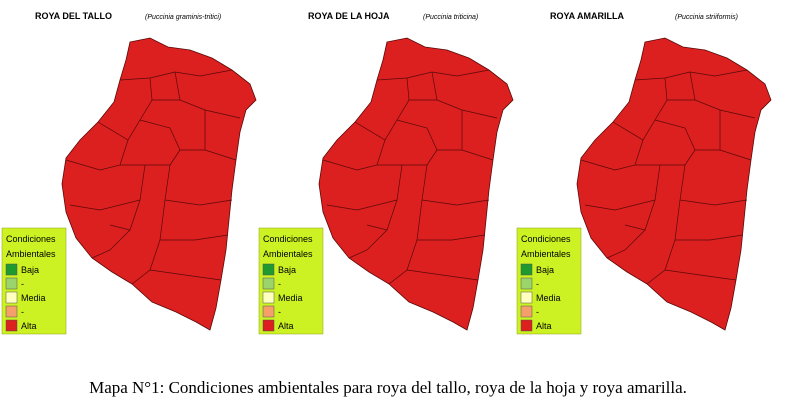 Image resolution: width=800 pixels, height=406 pixels. What do you see at coordinates (450, 17) in the screenshot?
I see `map-subtitle: (Puccinia triticina)` at bounding box center [450, 17].